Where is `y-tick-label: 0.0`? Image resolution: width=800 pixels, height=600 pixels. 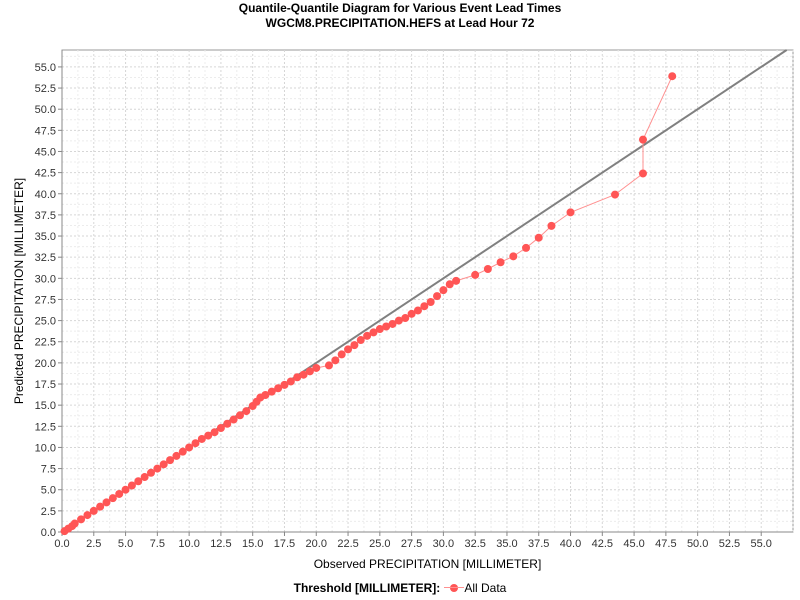 y-tick-label: 0.0 is located at coordinates (48, 533).